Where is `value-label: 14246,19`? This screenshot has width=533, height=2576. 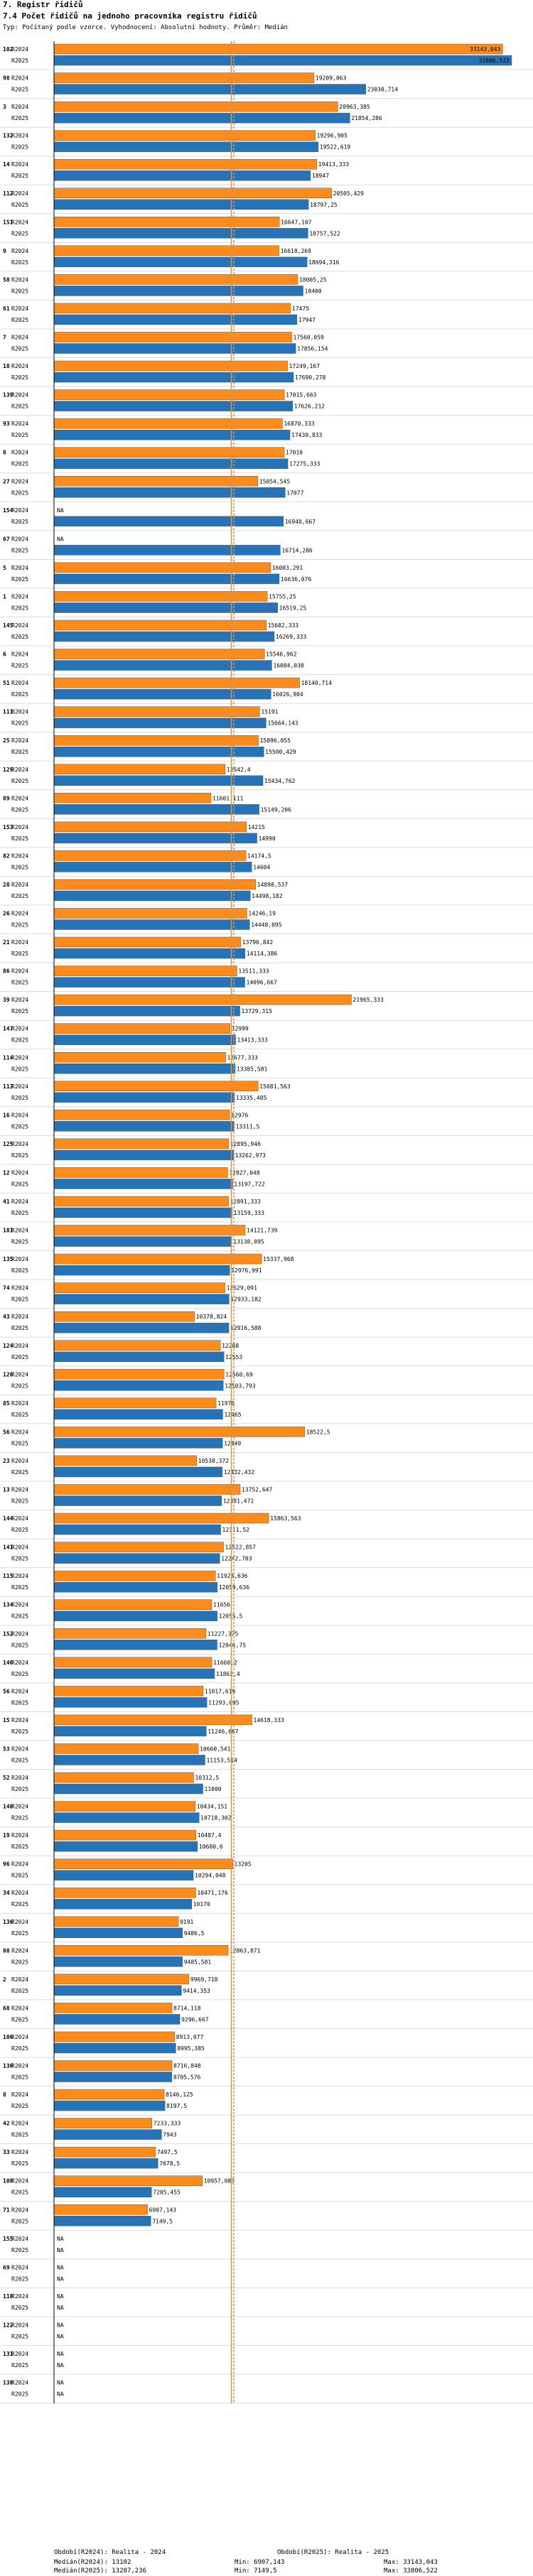 value-label: 14246,19 is located at coordinates (262, 914).